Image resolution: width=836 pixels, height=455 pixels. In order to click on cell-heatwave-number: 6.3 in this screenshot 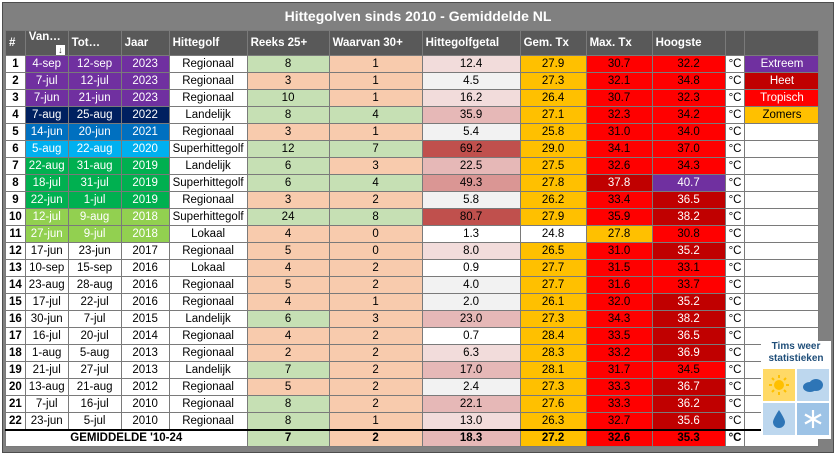, I will do `click(471, 353)`.